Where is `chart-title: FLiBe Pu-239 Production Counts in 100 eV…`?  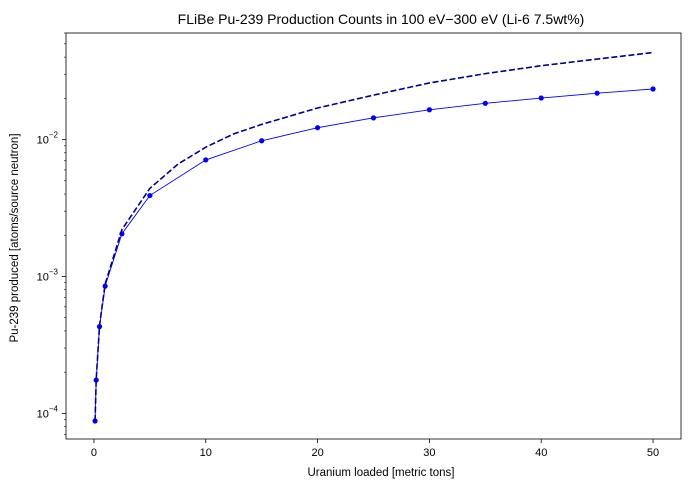
chart-title: FLiBe Pu-239 Production Counts in 100 eV… is located at coordinates (381, 19).